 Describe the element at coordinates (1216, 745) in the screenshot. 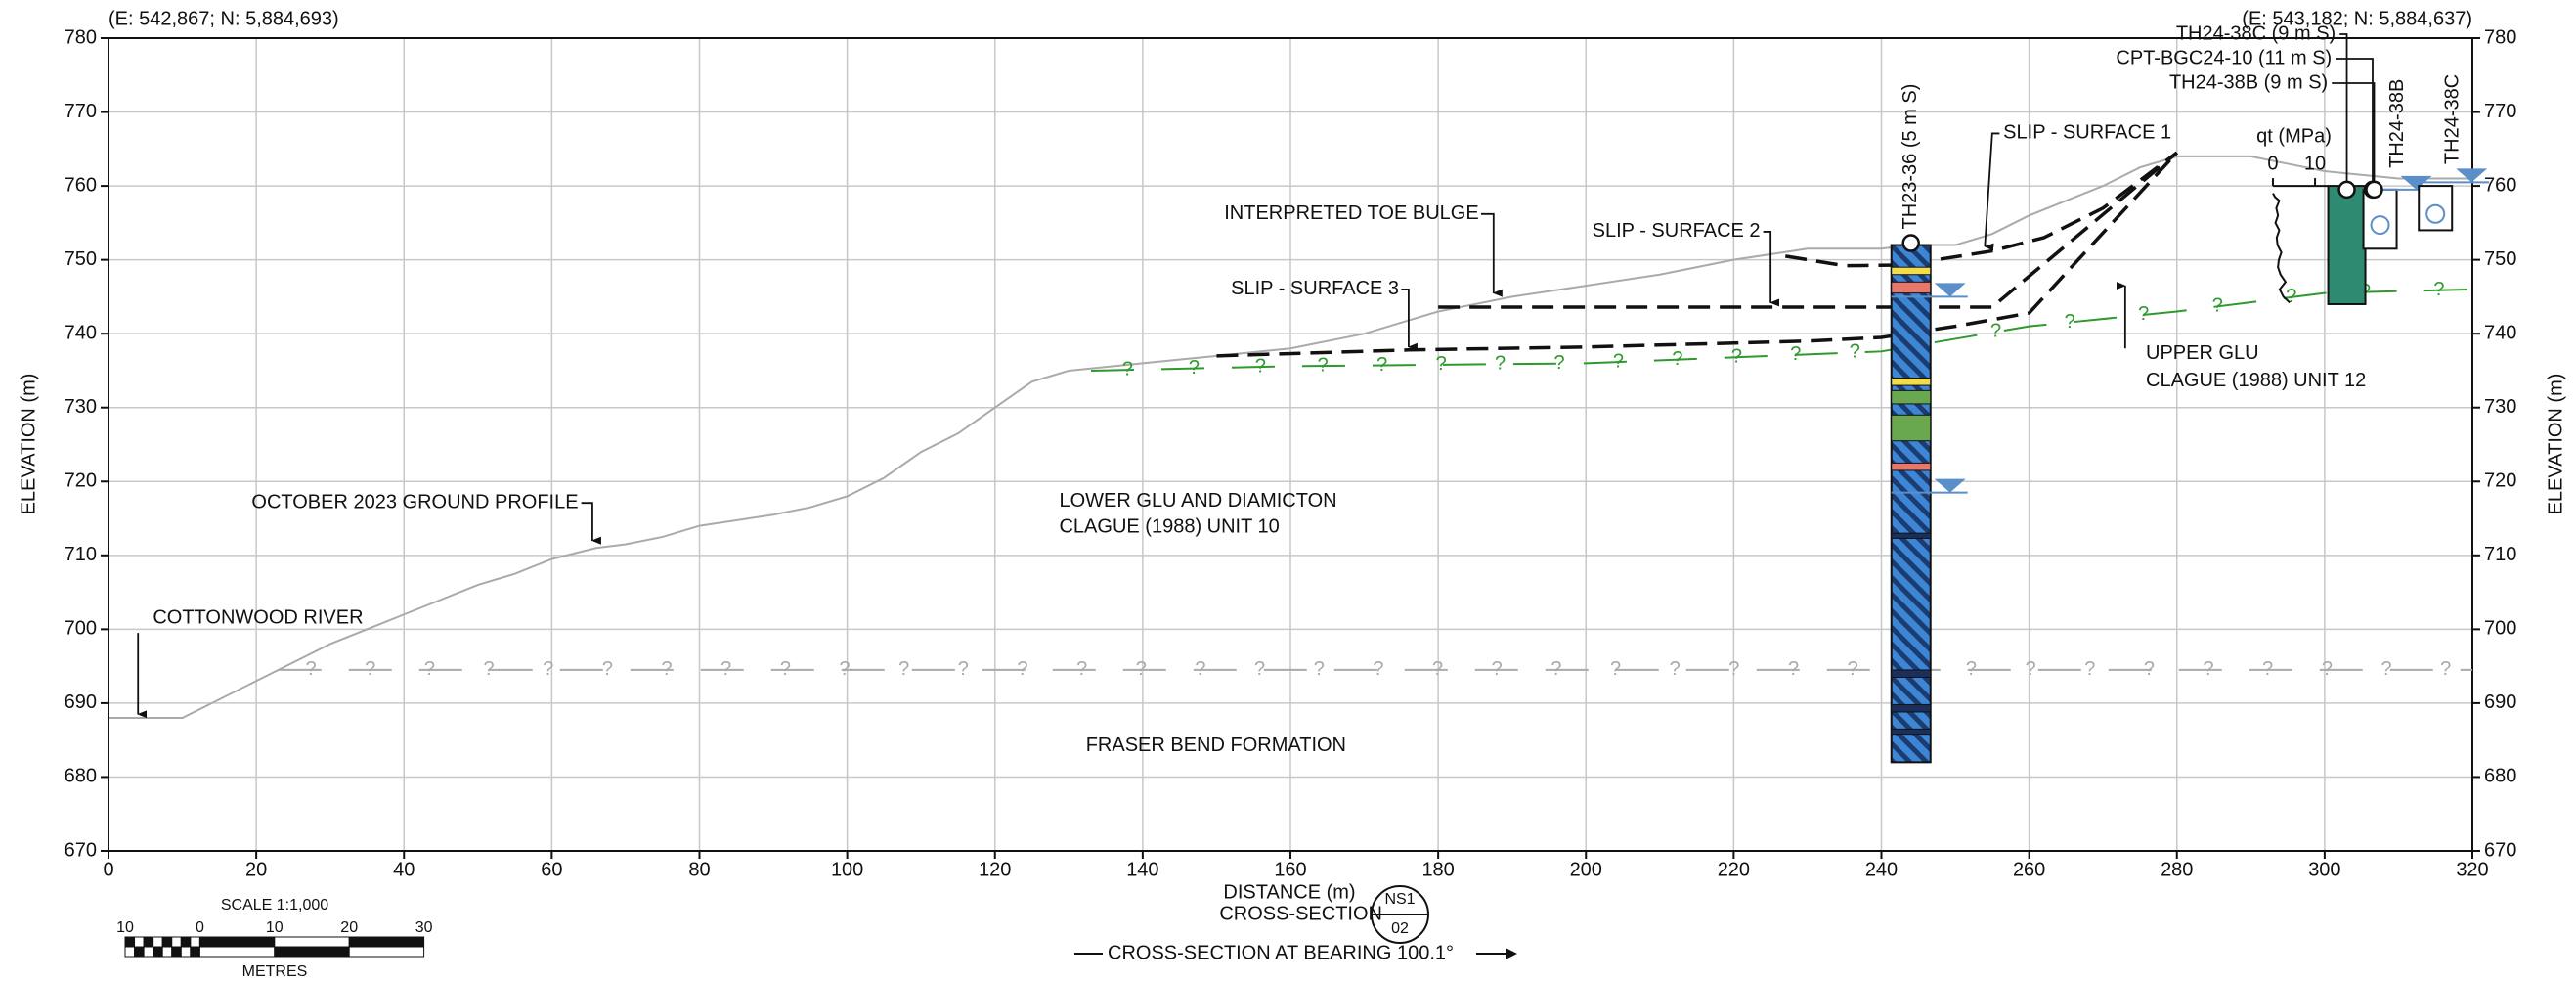

I see `annotation: FRASER BEND FORMATION` at that location.